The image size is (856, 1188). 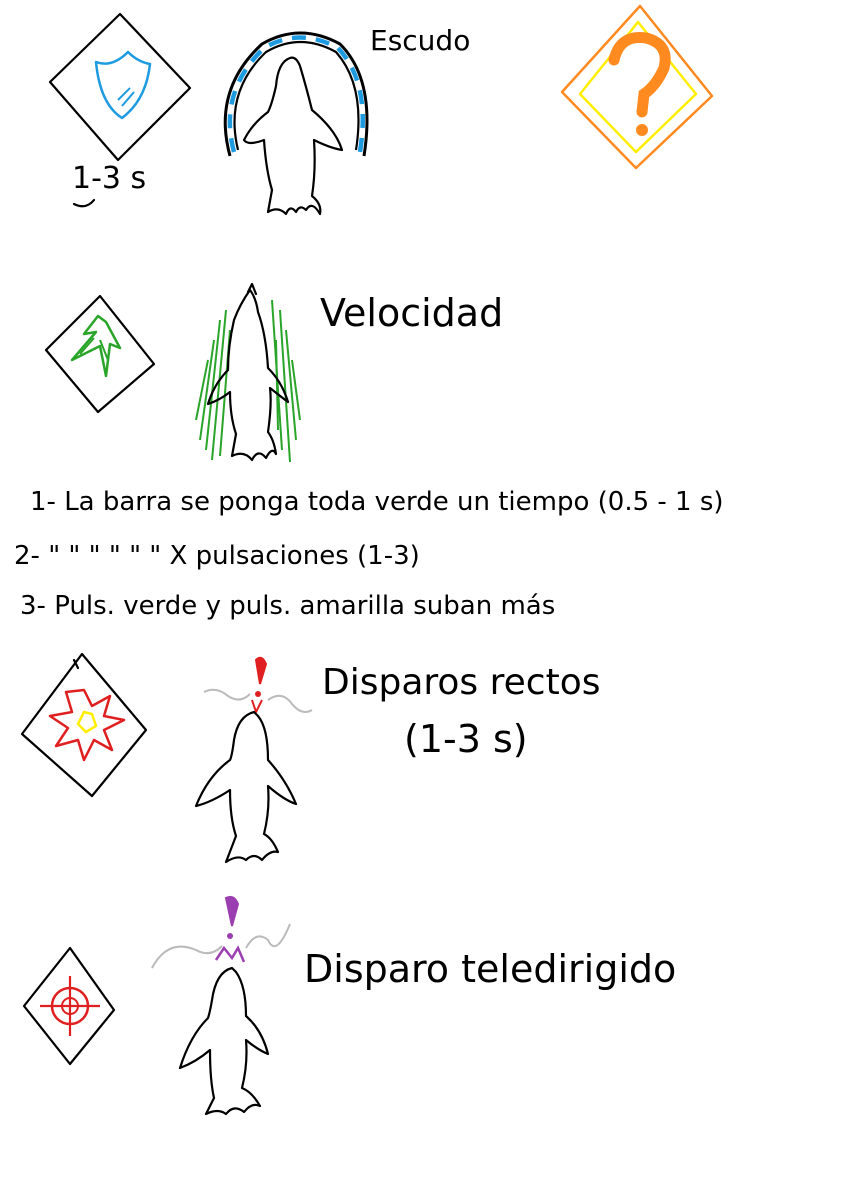 I want to click on mystery-powerup-card, so click(x=637, y=87).